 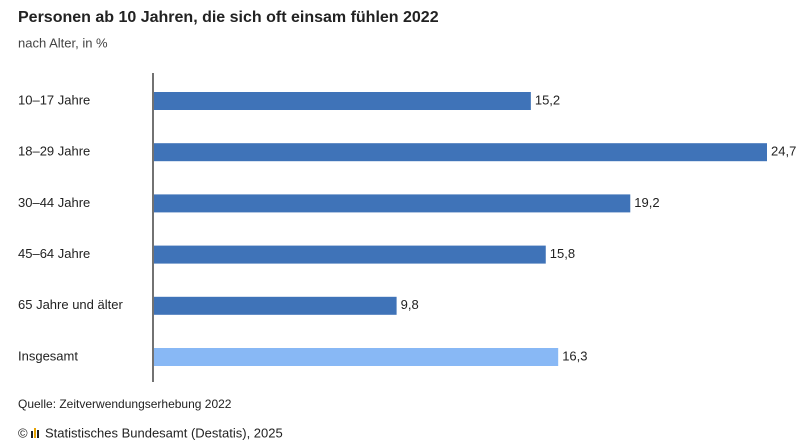 I want to click on chart-subtitle: nach Alter, in %, so click(x=63, y=42).